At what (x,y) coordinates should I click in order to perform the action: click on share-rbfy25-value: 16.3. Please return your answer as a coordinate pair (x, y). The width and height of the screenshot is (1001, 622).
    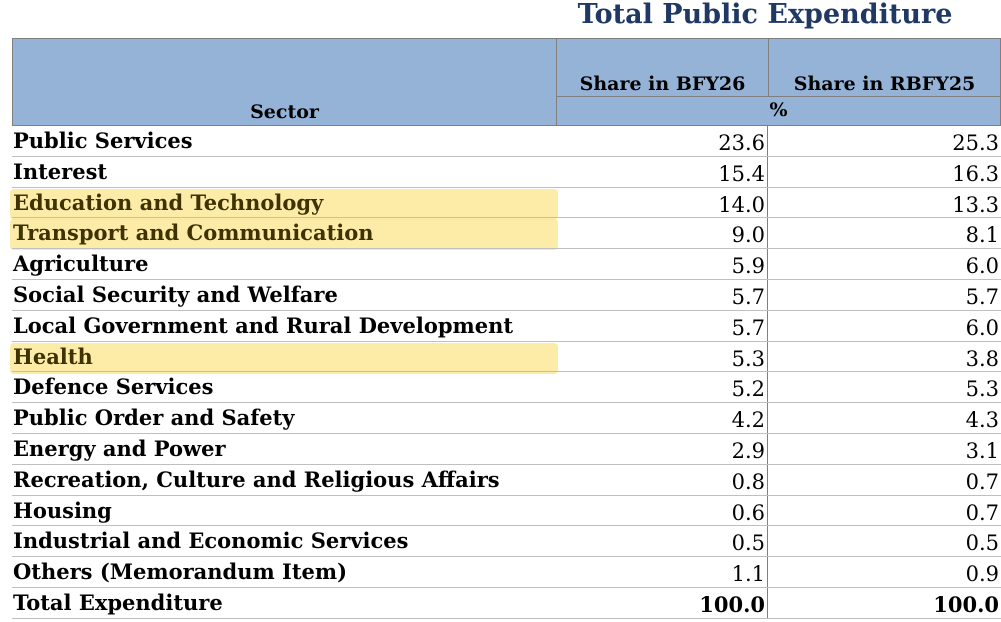
    Looking at the image, I should click on (975, 173).